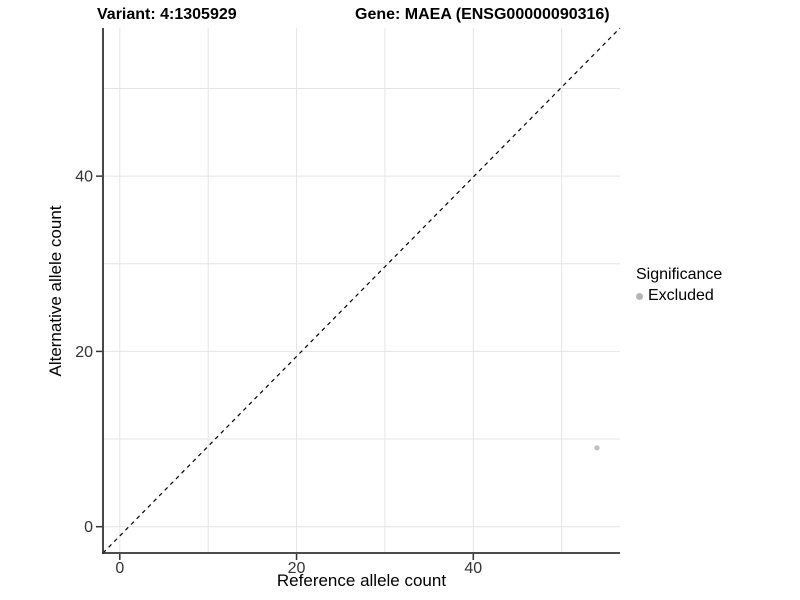  Describe the element at coordinates (639, 296) in the screenshot. I see `legend-point-icon` at that location.